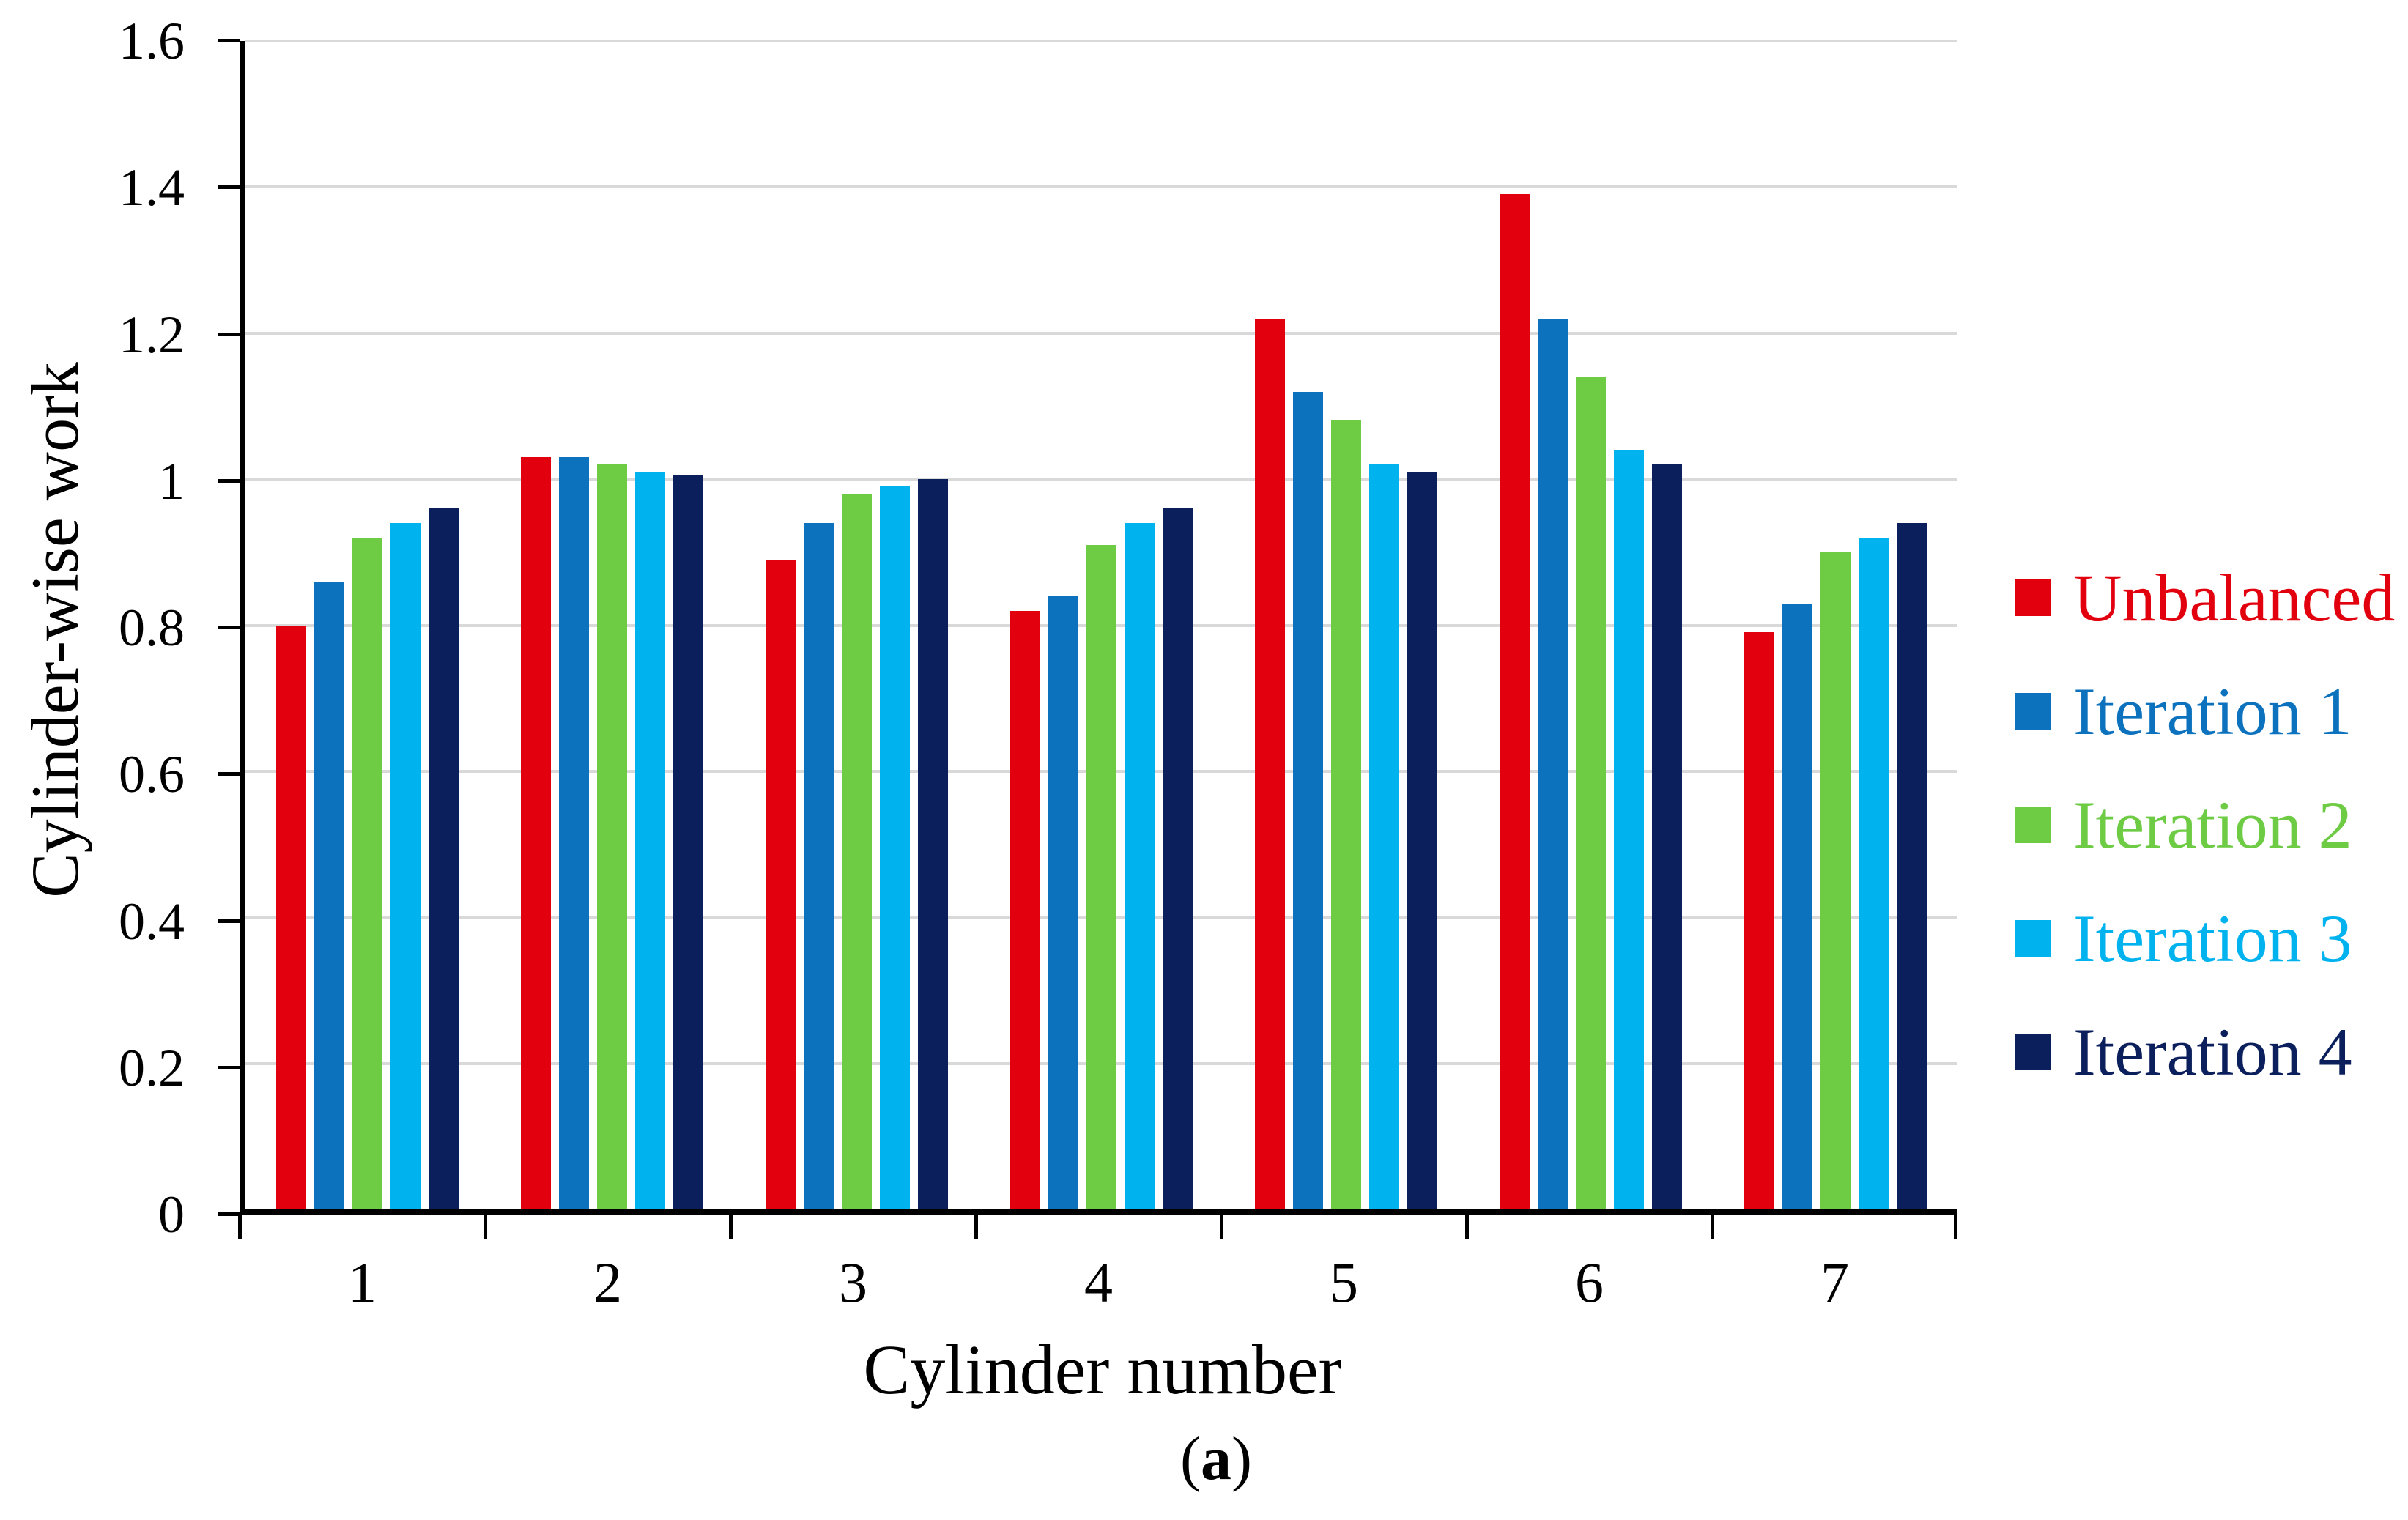 This screenshot has height=1520, width=2408. I want to click on y-tick-1.2, so click(229, 334).